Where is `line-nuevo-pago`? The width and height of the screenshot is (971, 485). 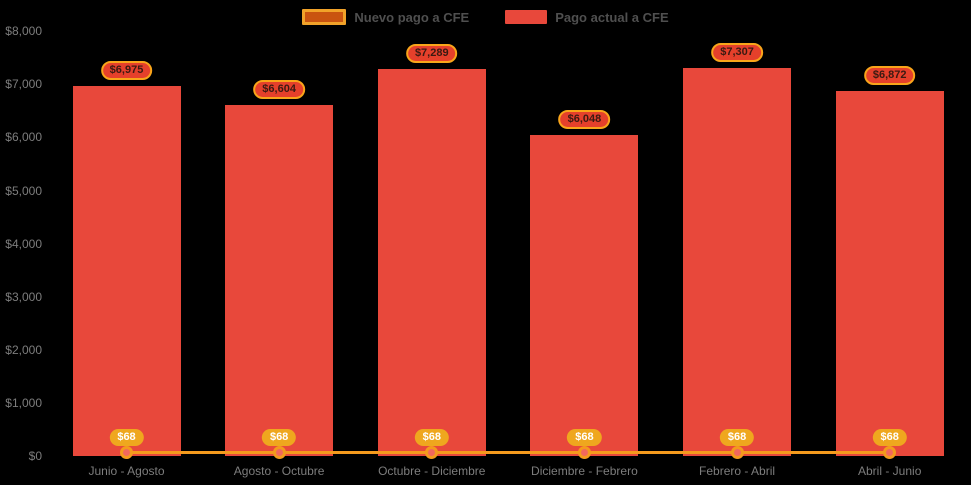 line-nuevo-pago is located at coordinates (508, 452).